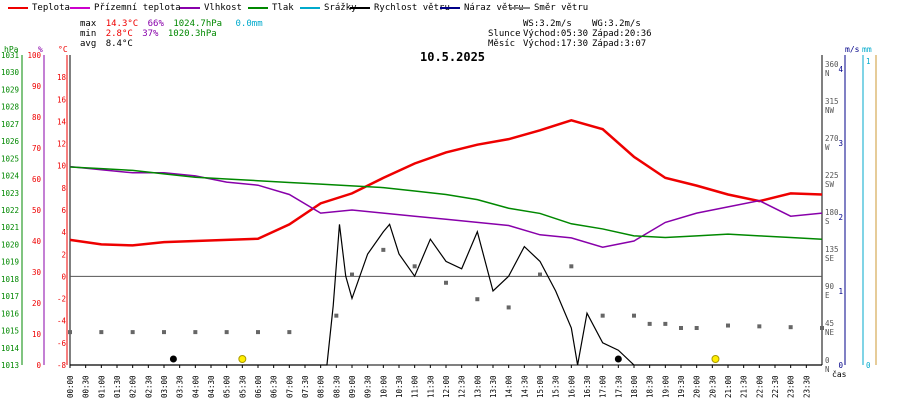 The width and height of the screenshot is (900, 400). What do you see at coordinates (63, 232) in the screenshot?
I see `degc-tick: 4` at bounding box center [63, 232].